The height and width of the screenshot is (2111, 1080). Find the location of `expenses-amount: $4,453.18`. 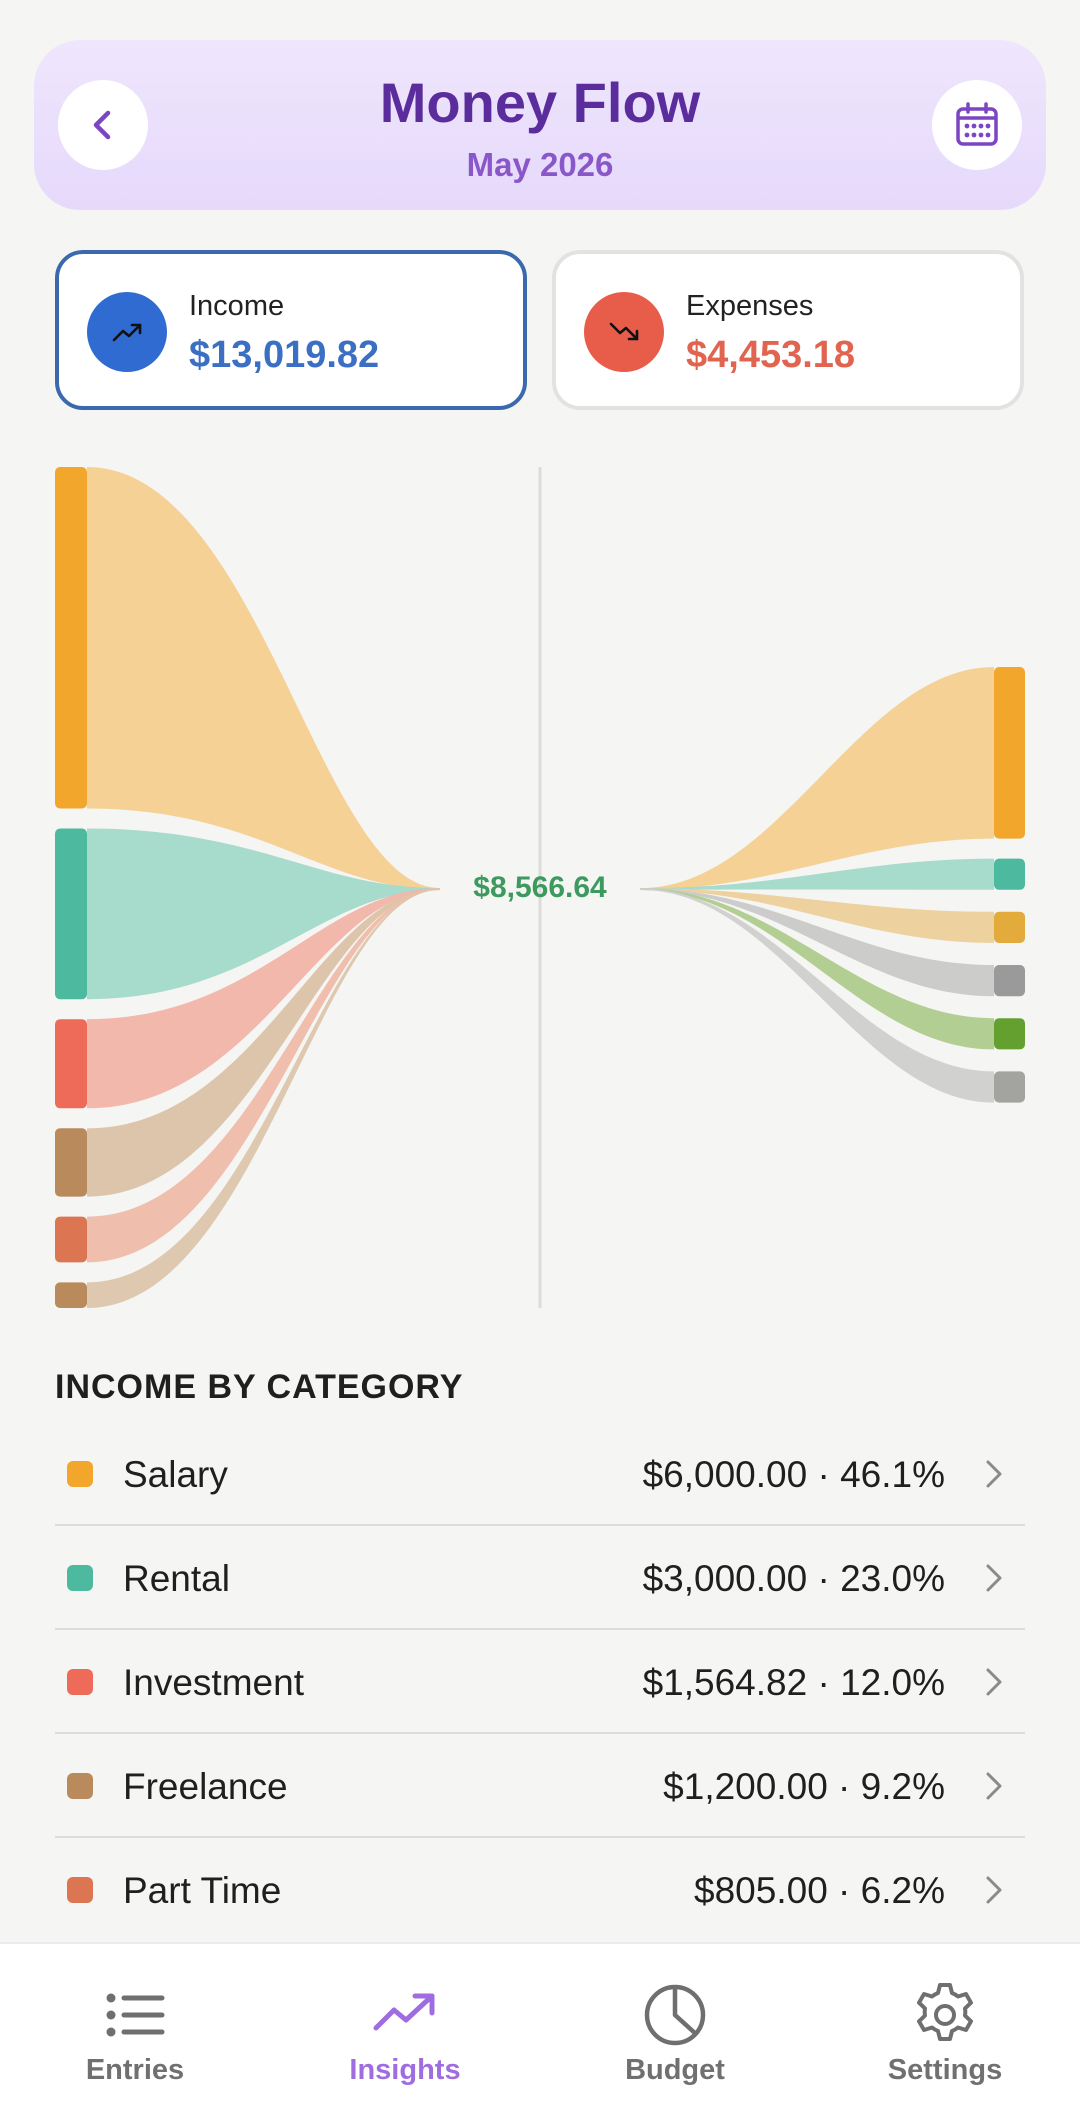

expenses-amount: $4,453.18 is located at coordinates (771, 355).